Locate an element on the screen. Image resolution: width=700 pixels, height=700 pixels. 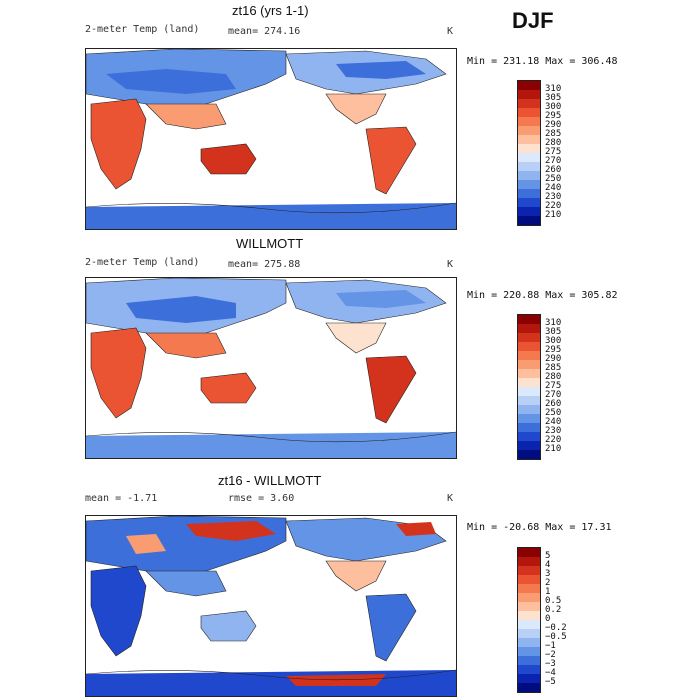
colorbar-tick-label: 295 is located at coordinates (553, 116).